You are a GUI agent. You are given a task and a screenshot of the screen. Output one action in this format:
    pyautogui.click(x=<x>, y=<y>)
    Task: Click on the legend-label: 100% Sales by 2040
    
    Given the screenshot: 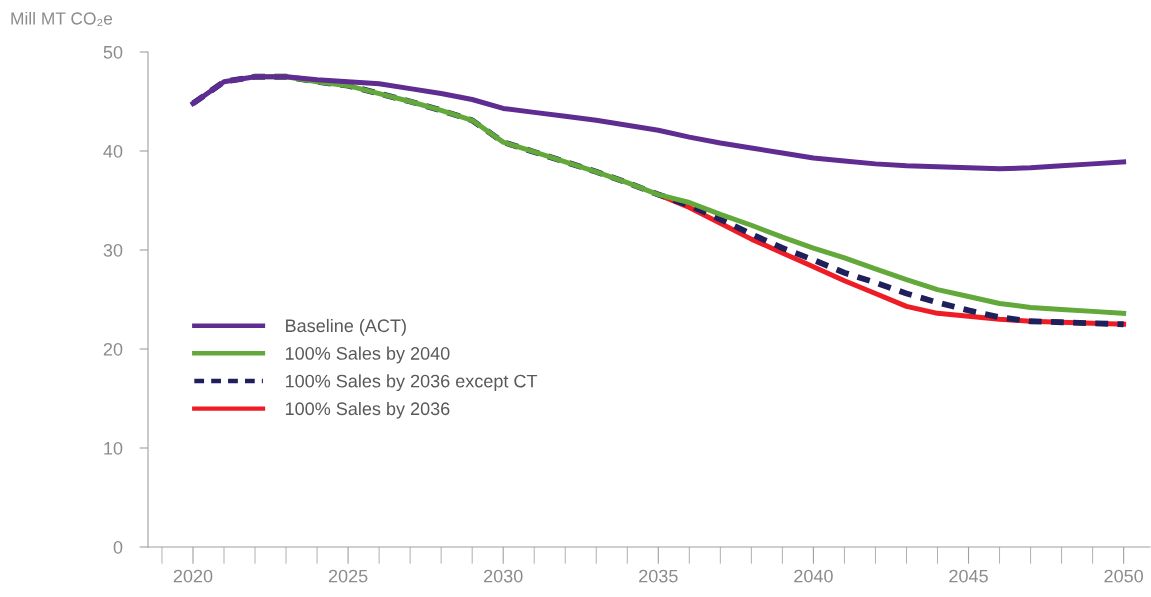 What is the action you would take?
    pyautogui.click(x=367, y=355)
    